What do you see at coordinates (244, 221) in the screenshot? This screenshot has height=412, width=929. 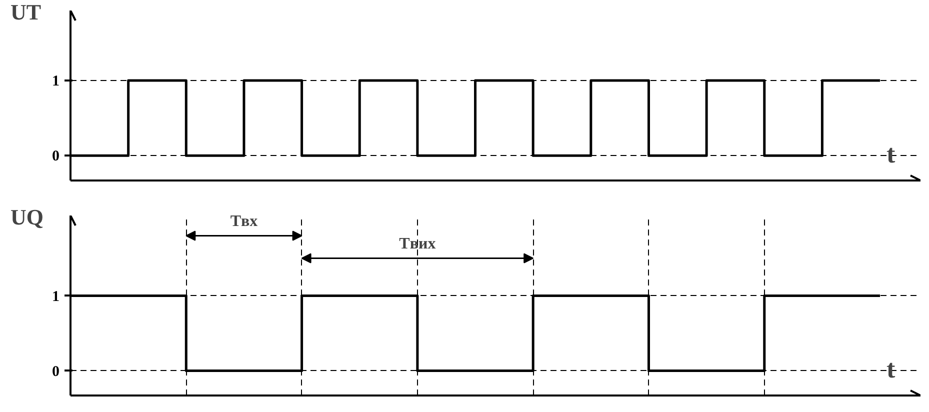 I see `annotation: Tвх` at bounding box center [244, 221].